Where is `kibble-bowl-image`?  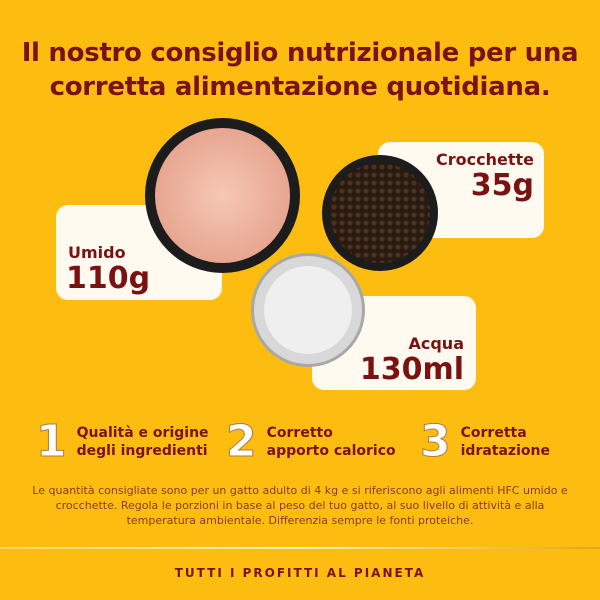
kibble-bowl-image is located at coordinates (380, 213).